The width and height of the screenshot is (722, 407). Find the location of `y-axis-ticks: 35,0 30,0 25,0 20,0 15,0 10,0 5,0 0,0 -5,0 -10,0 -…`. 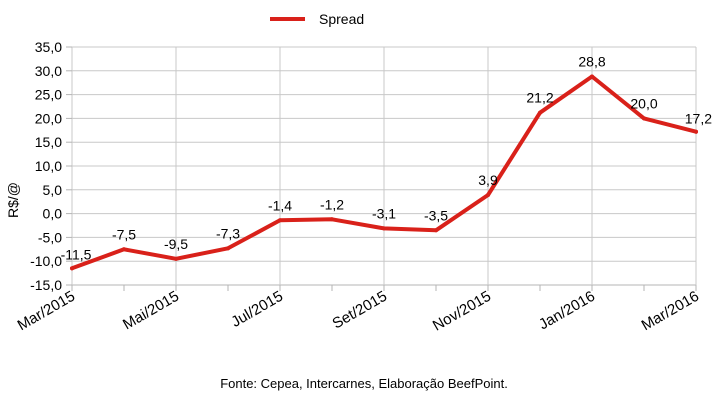

y-axis-ticks: 35,0 30,0 25,0 20,0 15,0 10,0 5,0 0,0 -5,0 -10,0 -… is located at coordinates (51, 166).